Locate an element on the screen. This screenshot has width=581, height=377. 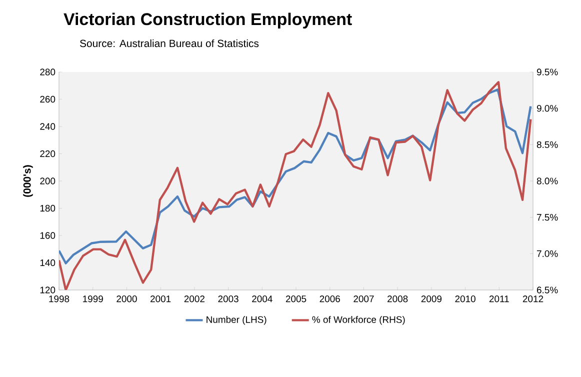
x-tick-label: 2003 is located at coordinates (228, 299).